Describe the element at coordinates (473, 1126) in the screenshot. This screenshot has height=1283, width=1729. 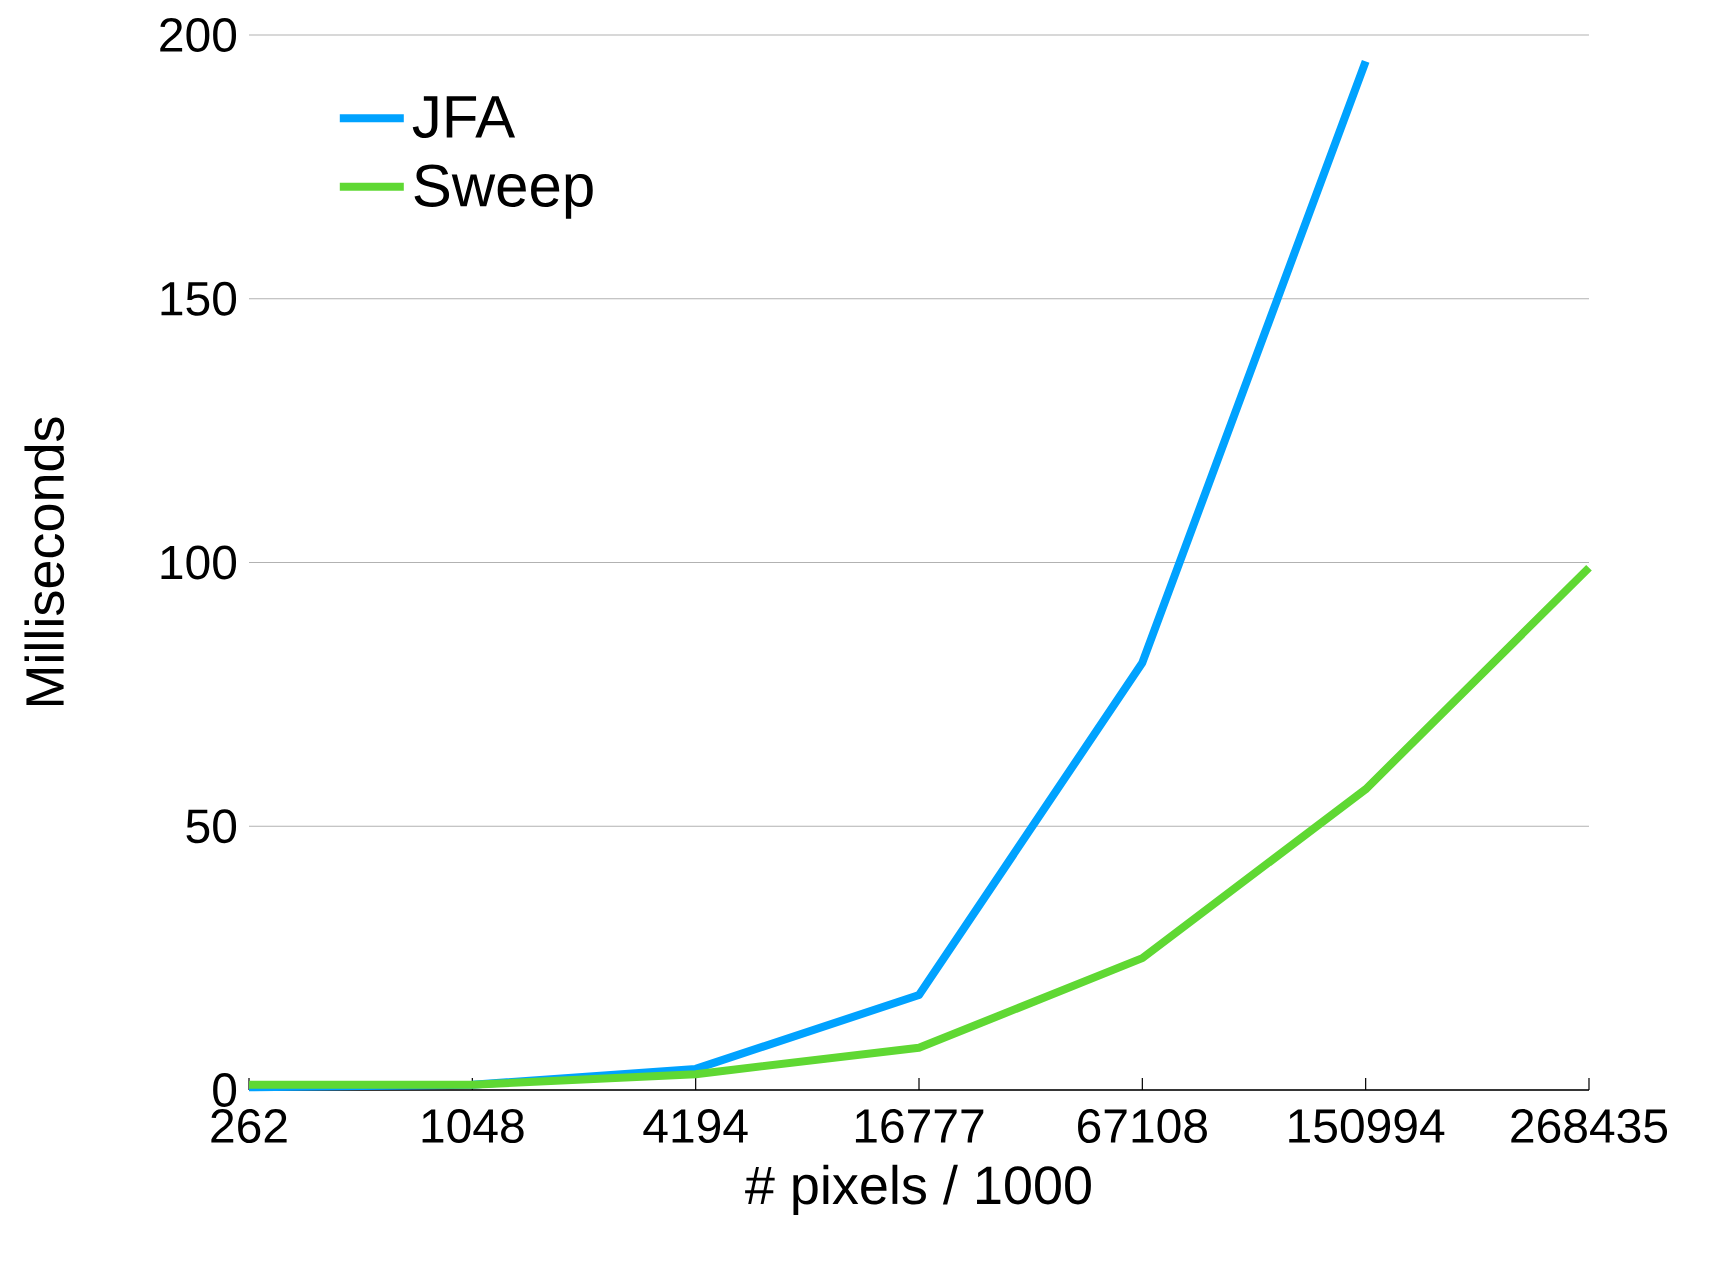
I see `x-tick-label: 1048` at that location.